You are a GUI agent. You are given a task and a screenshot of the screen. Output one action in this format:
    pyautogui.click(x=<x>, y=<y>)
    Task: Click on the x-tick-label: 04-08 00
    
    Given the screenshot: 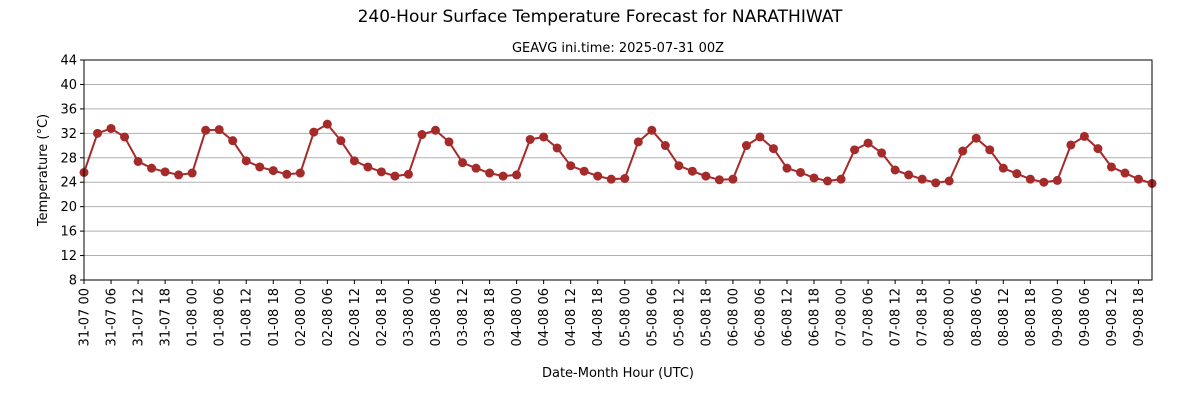 What is the action you would take?
    pyautogui.click(x=517, y=317)
    